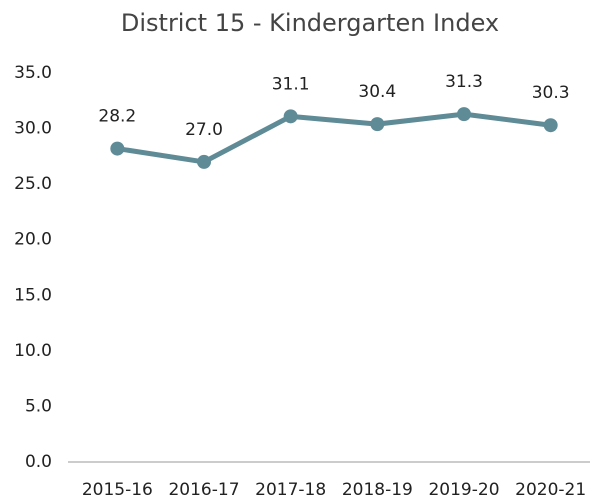 This screenshot has height=503, width=596. What do you see at coordinates (33, 240) in the screenshot?
I see `y-tick-label: 20.0` at bounding box center [33, 240].